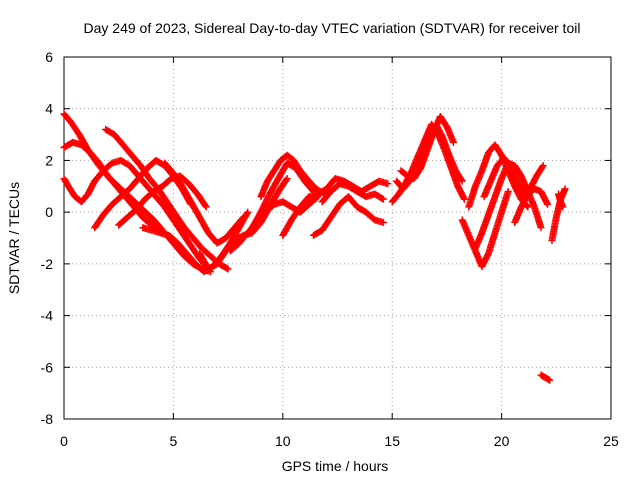  I want to click on x-tick-label: 10, so click(283, 441).